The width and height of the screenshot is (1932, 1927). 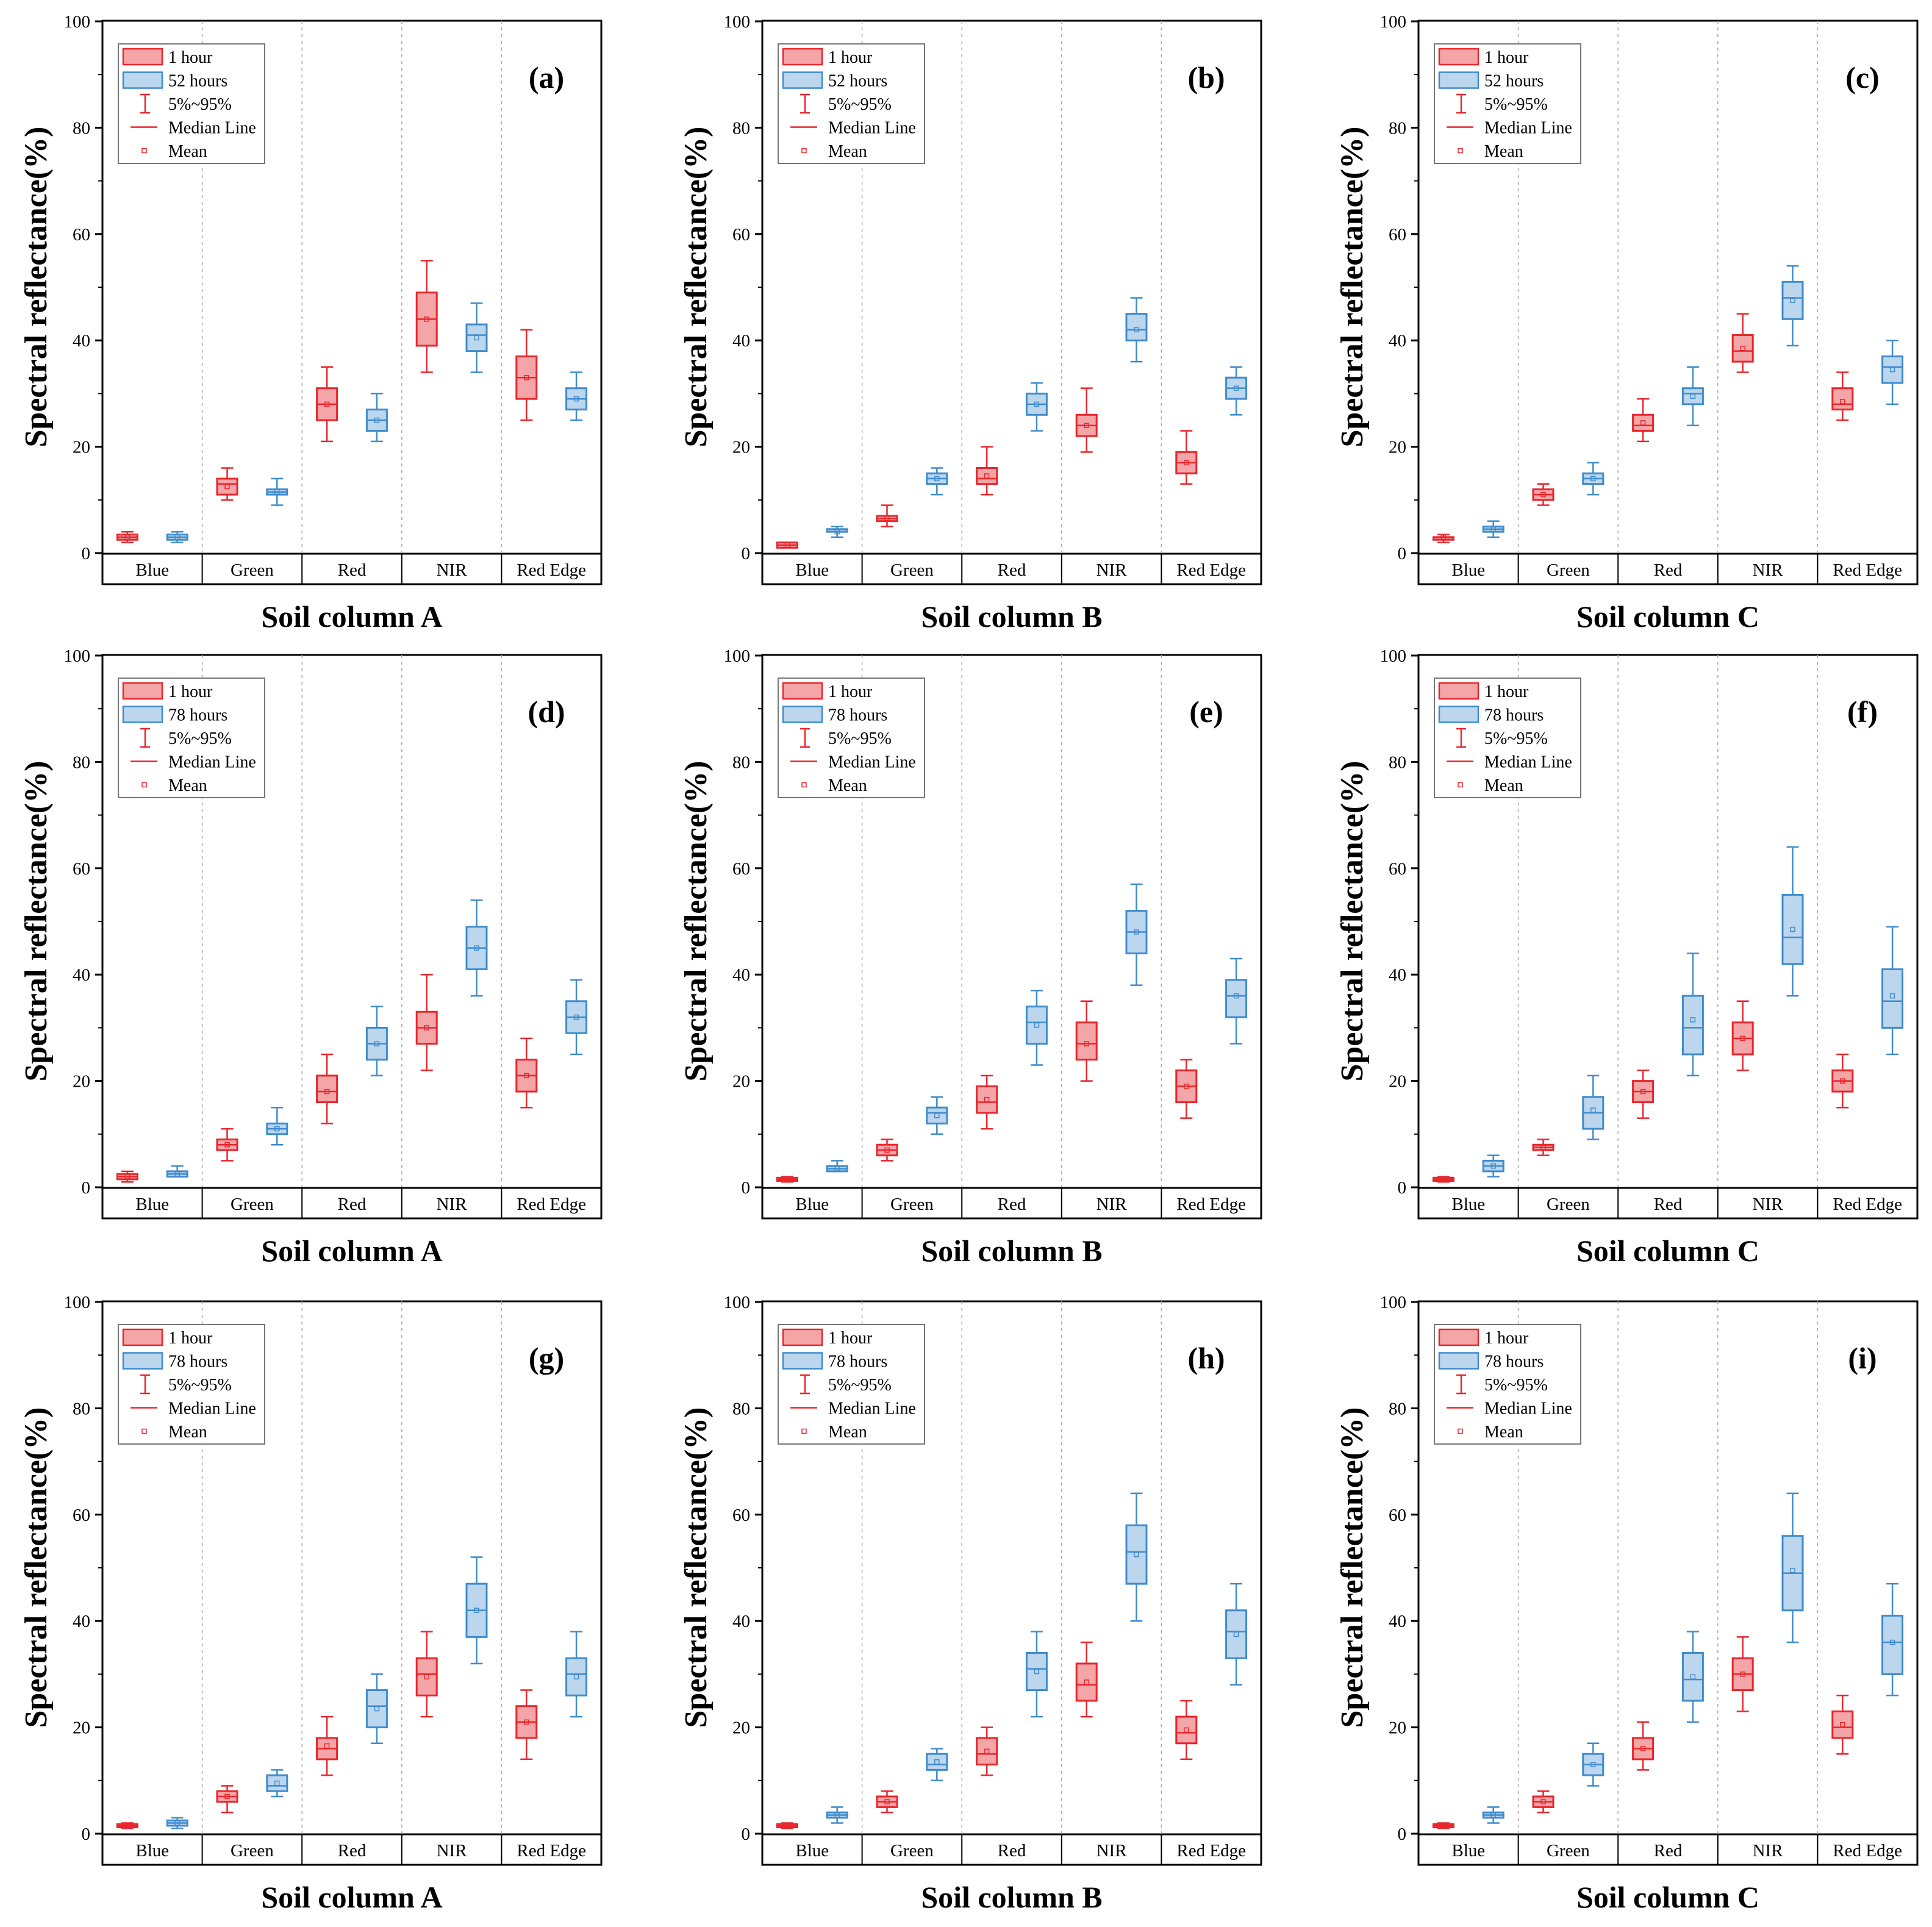 What do you see at coordinates (1507, 103) in the screenshot?
I see `legend: 1 hour 52 hours 5%~95% Median Line Mean` at bounding box center [1507, 103].